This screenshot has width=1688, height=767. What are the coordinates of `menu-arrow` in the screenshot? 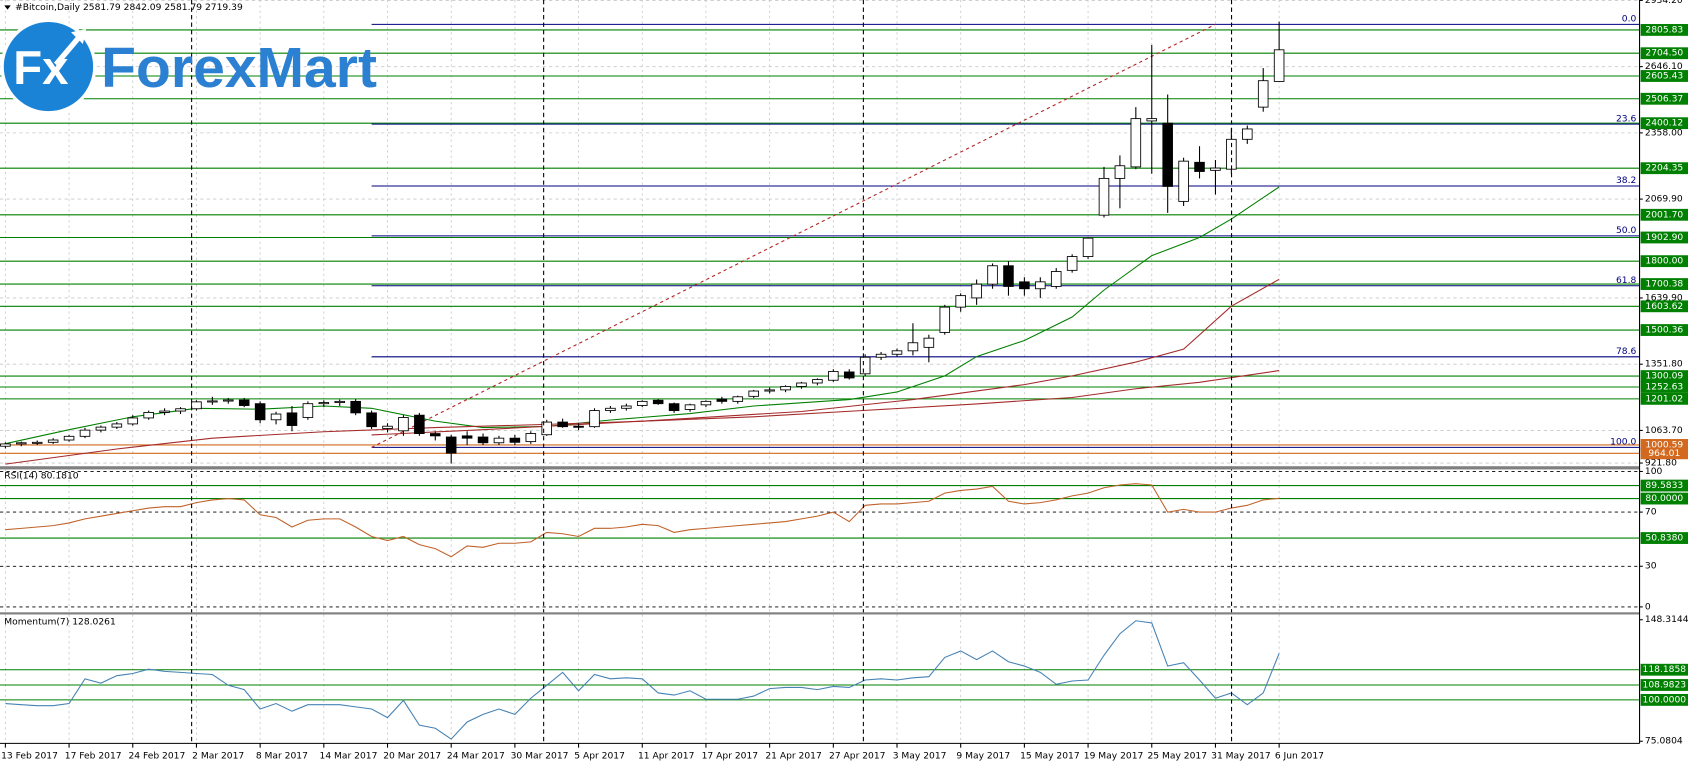 It's located at (7, 7).